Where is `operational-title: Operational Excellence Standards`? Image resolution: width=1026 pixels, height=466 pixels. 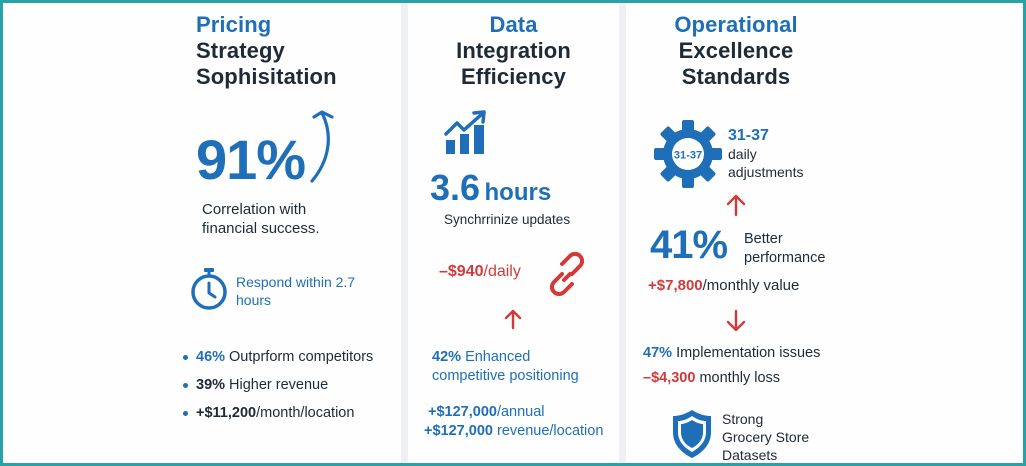 operational-title: Operational Excellence Standards is located at coordinates (736, 50).